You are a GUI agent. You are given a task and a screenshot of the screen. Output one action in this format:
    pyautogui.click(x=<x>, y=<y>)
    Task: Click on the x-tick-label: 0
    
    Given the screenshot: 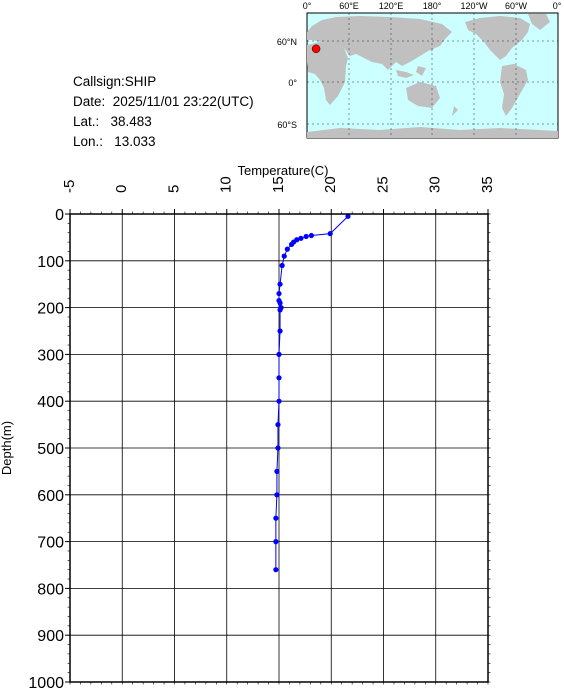 What is the action you would take?
    pyautogui.click(x=121, y=189)
    